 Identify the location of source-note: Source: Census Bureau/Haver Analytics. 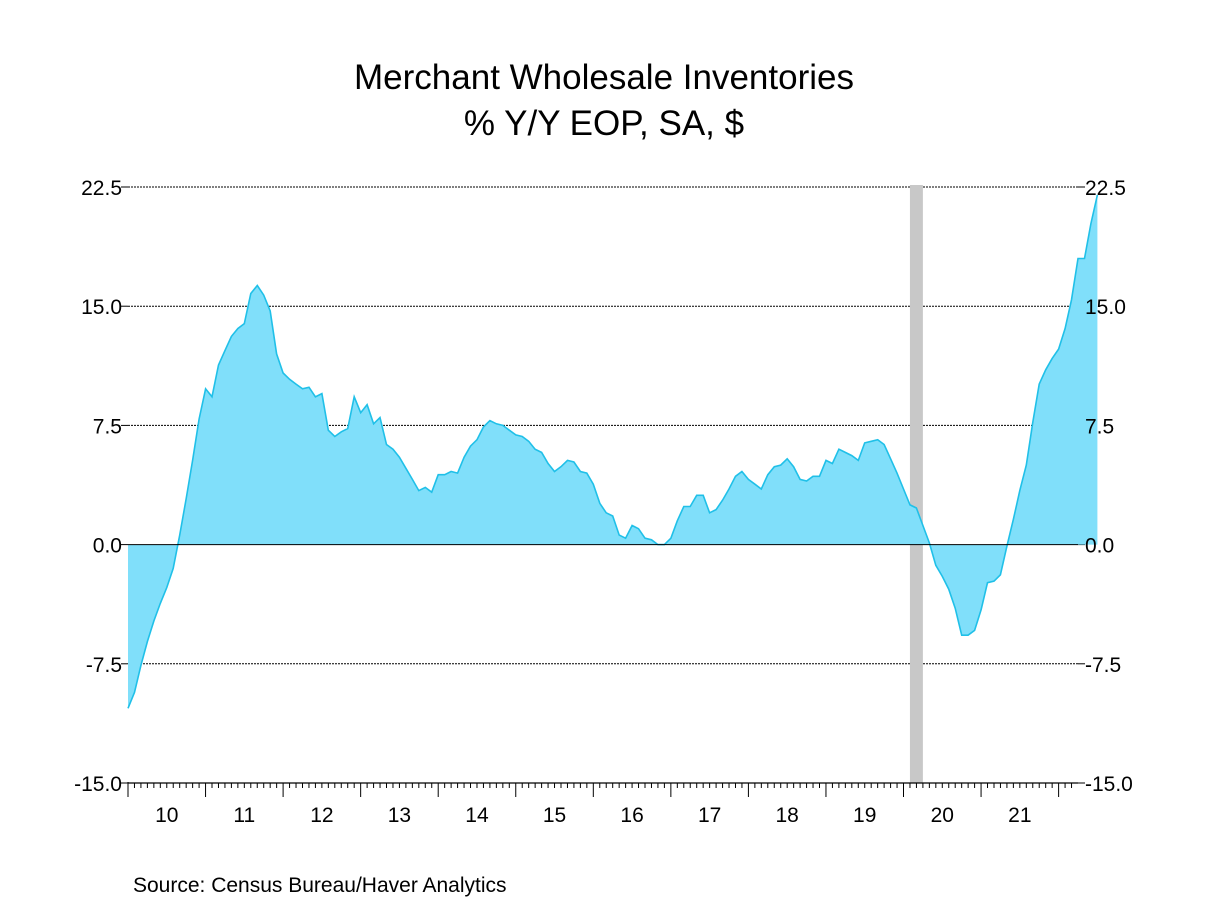
(320, 885).